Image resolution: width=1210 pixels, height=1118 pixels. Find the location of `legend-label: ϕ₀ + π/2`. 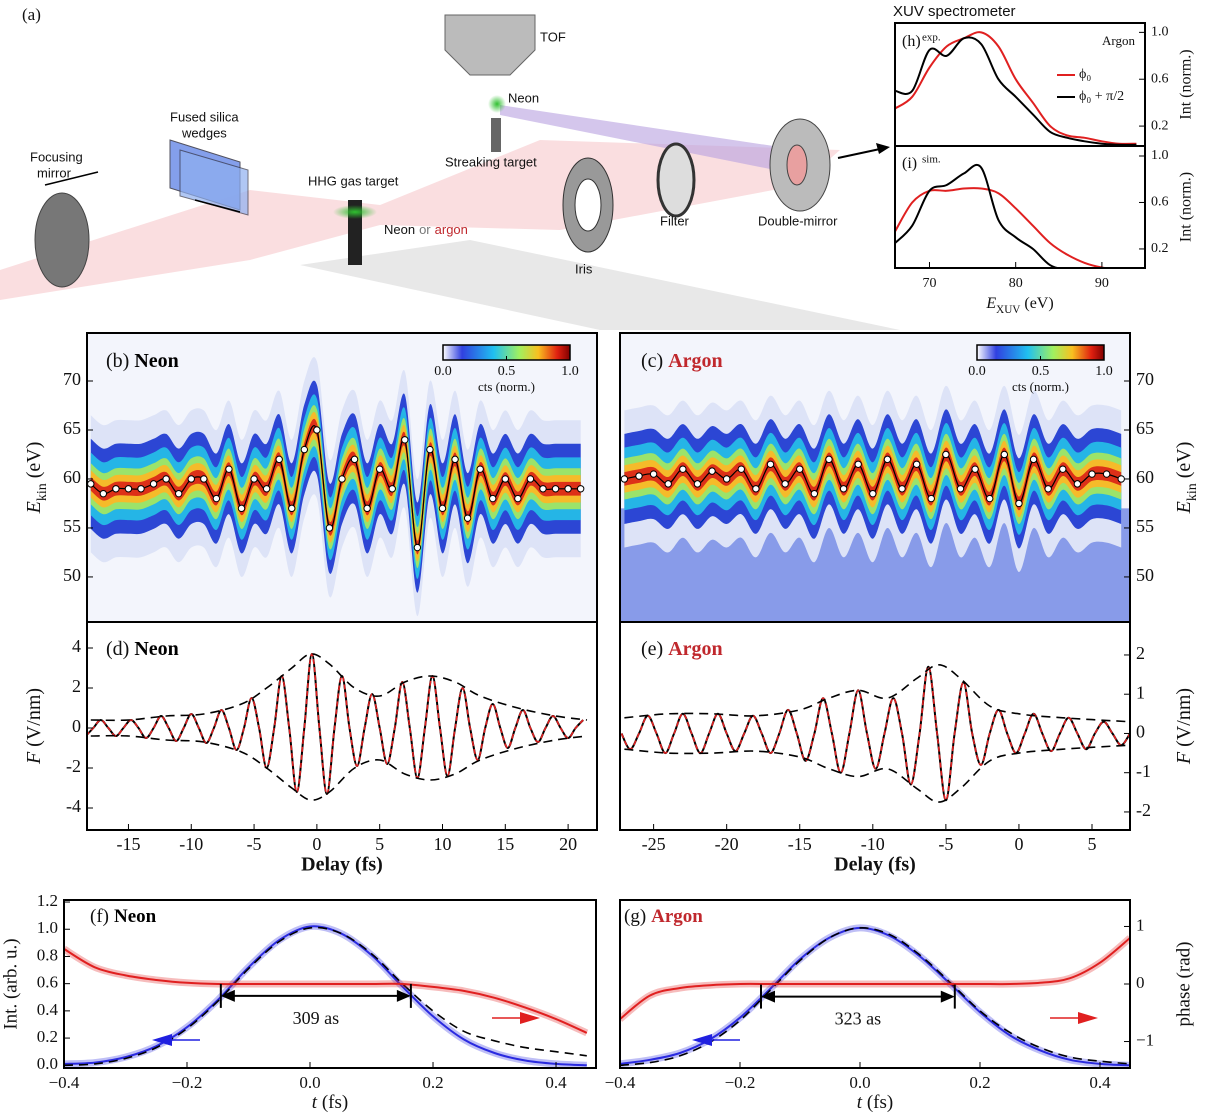

legend-label: ϕ₀ + π/2 is located at coordinates (1101, 96).